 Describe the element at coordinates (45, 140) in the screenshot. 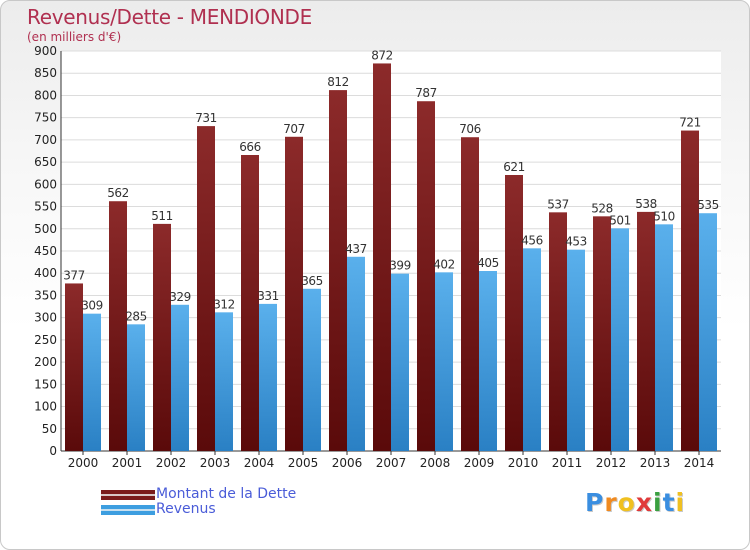

I see `y-tick-label: 700` at that location.